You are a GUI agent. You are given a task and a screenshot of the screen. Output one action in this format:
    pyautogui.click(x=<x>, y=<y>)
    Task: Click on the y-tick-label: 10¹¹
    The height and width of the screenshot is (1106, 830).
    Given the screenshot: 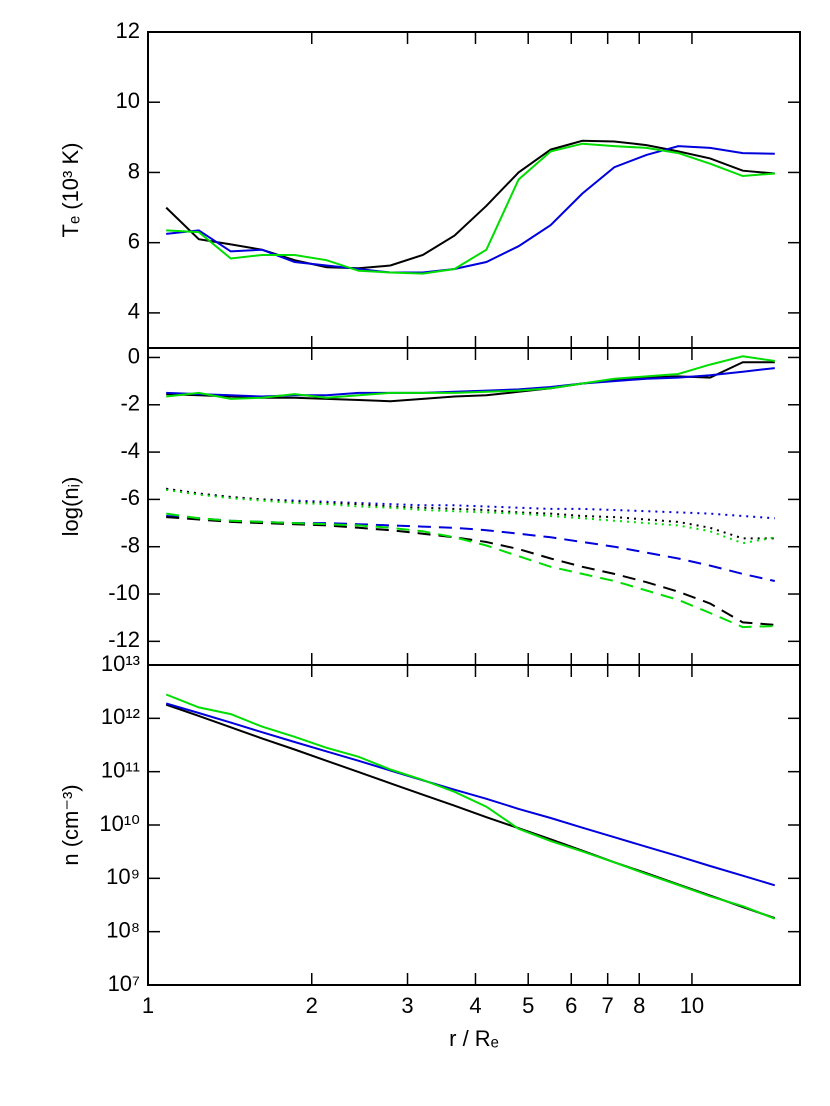 What is the action you would take?
    pyautogui.click(x=120, y=769)
    